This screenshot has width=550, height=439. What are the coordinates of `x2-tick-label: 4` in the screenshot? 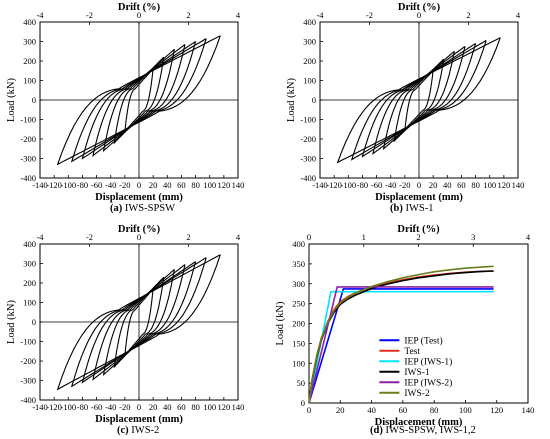 It's located at (518, 15).